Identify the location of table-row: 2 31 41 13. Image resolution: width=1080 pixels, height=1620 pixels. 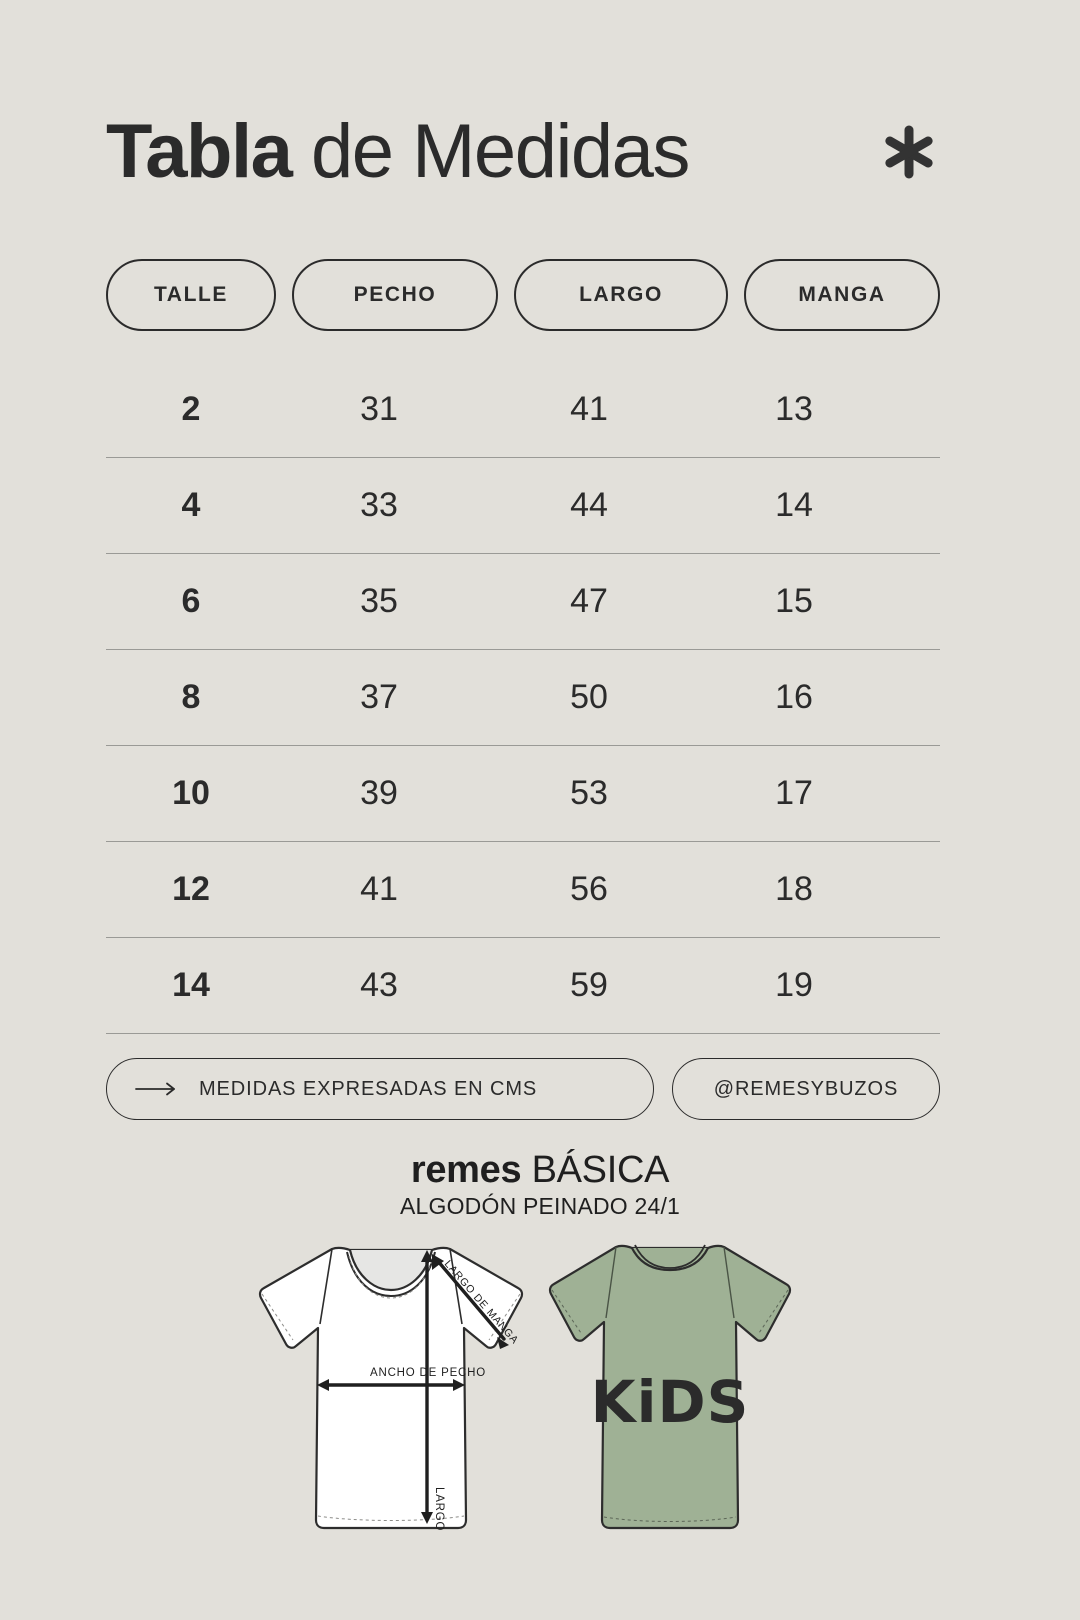
(523, 410).